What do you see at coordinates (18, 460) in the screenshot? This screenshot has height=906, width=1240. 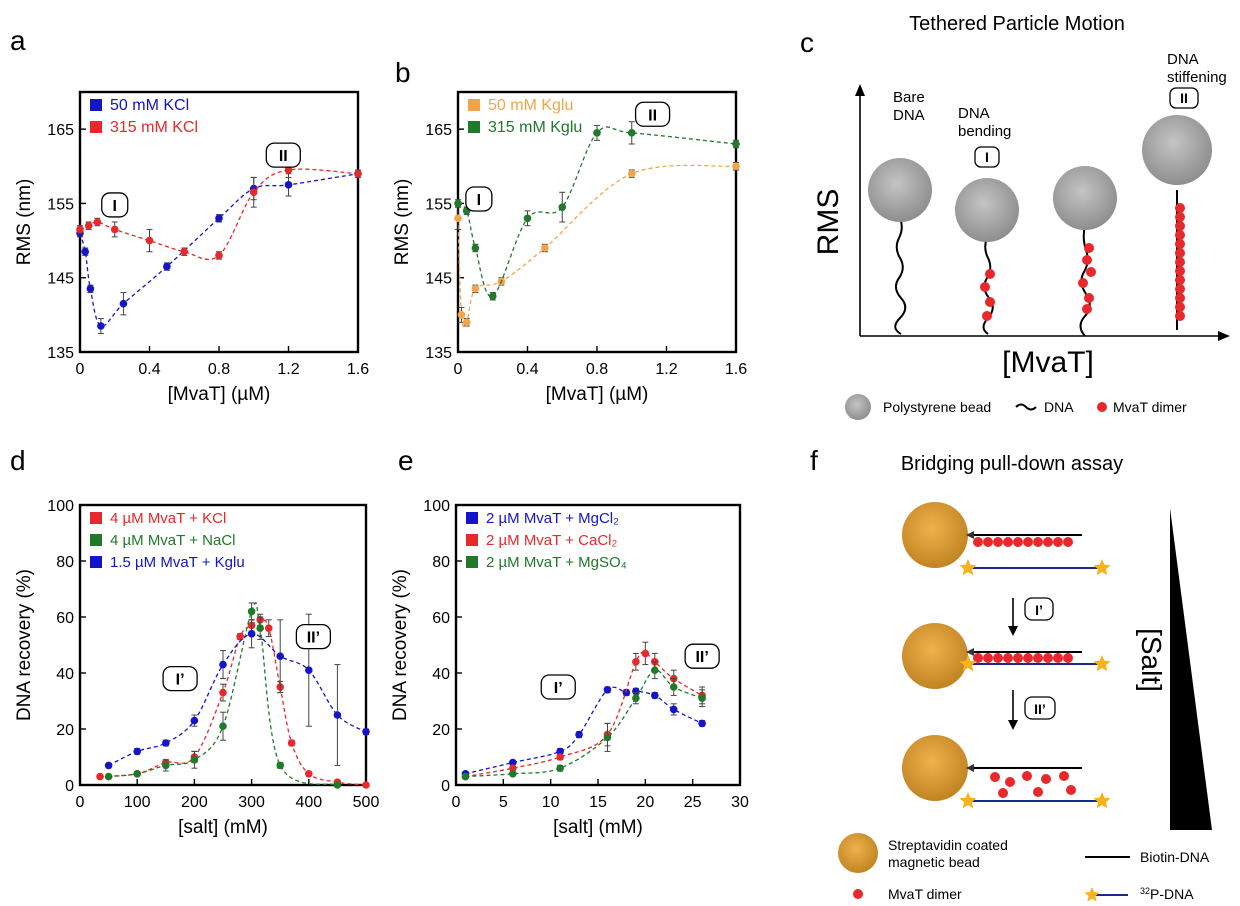 I see `panel-letter-d: d` at bounding box center [18, 460].